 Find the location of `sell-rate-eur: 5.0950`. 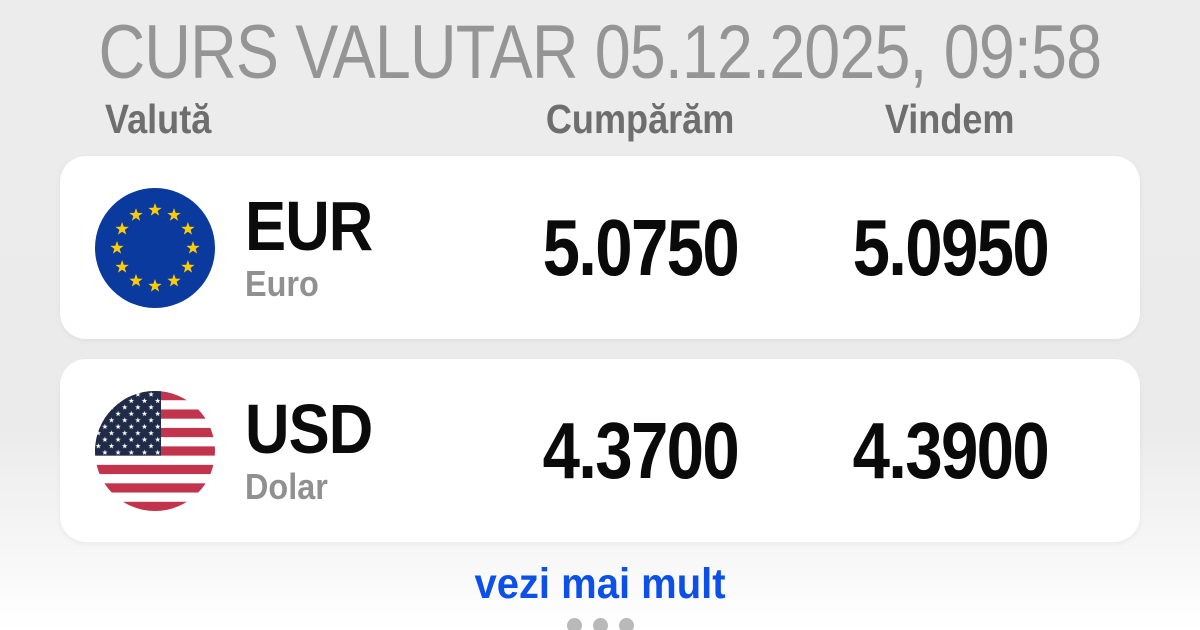

sell-rate-eur: 5.0950 is located at coordinates (950, 247).